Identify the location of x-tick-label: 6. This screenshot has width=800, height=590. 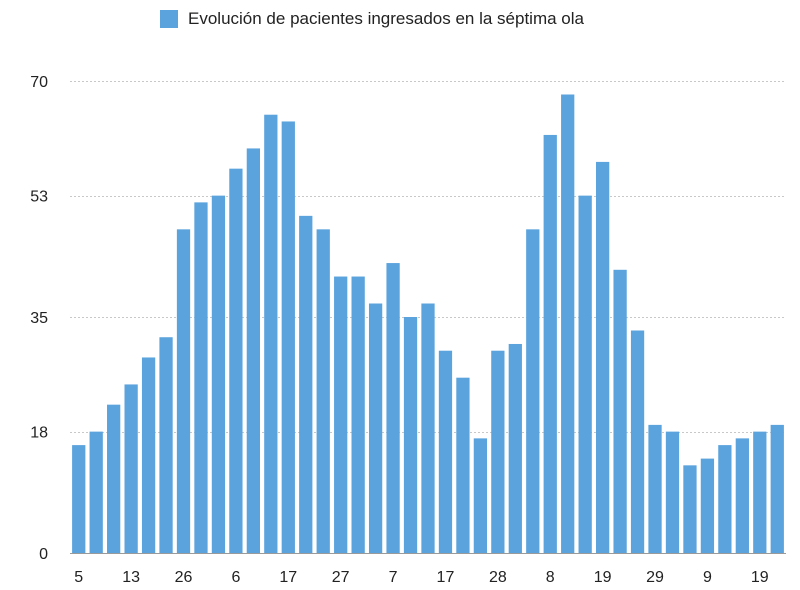
(235, 577).